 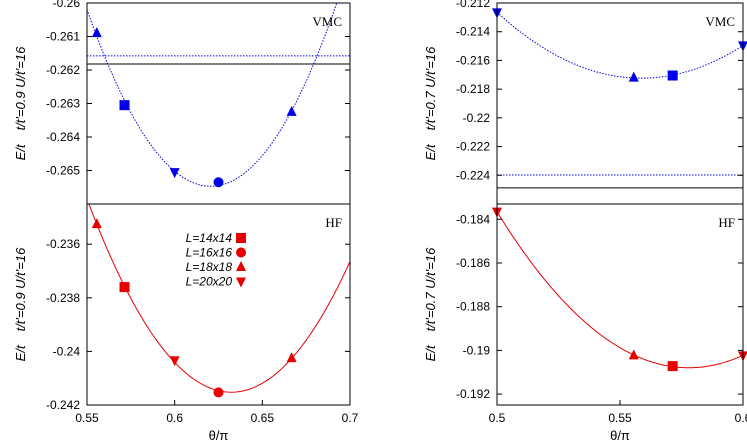 What do you see at coordinates (241, 282) in the screenshot?
I see `legend-marker-triangle-down` at bounding box center [241, 282].